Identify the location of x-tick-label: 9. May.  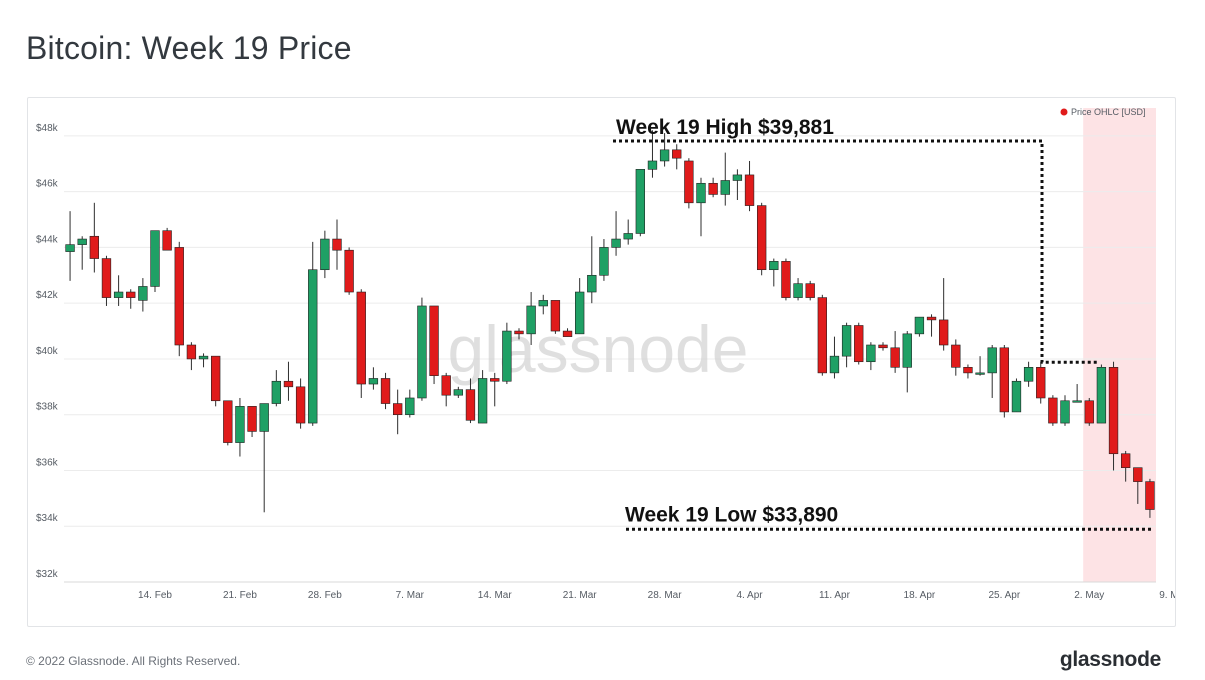
(1167, 595).